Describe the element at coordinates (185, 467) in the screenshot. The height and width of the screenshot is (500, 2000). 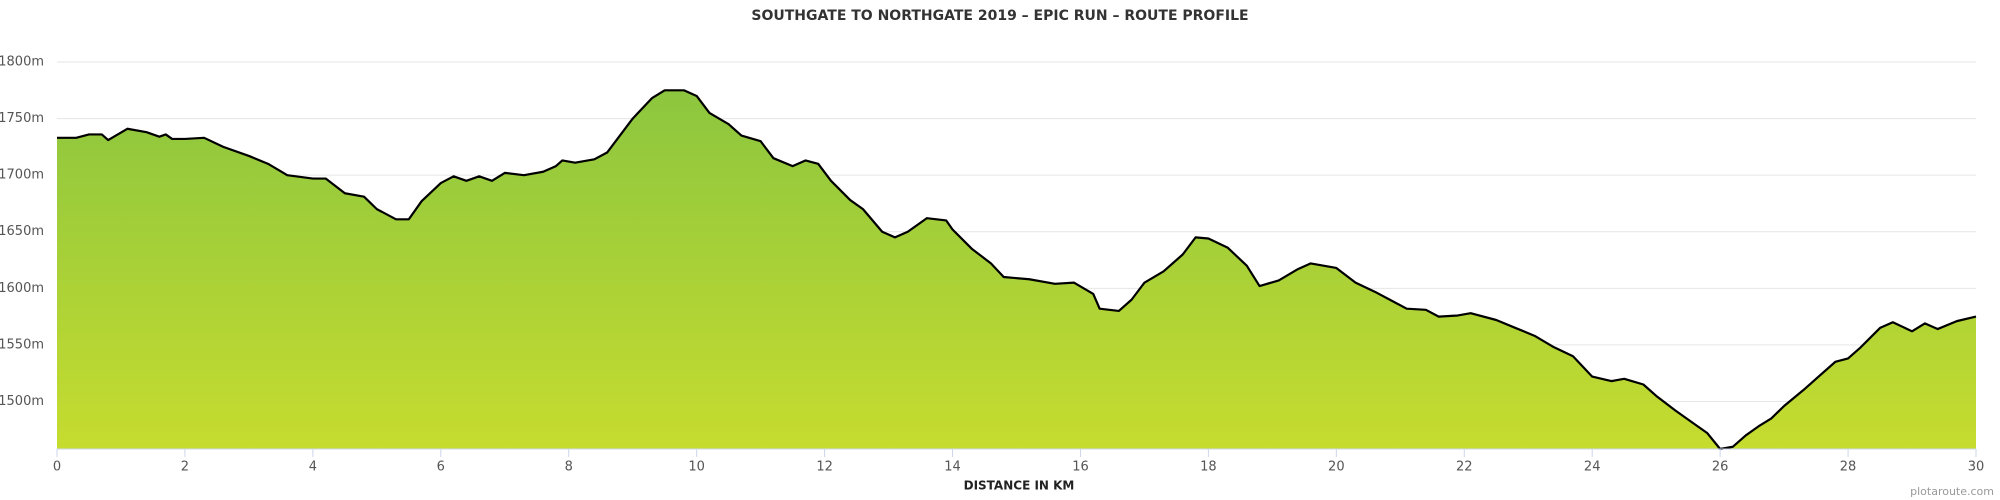
I see `x-tick-label: 2` at that location.